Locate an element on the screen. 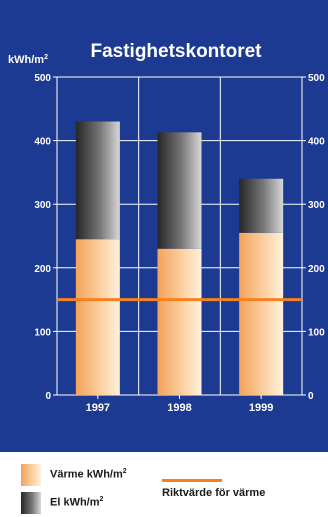 The image size is (328, 517). y-tick-label-left: 0 is located at coordinates (48, 396).